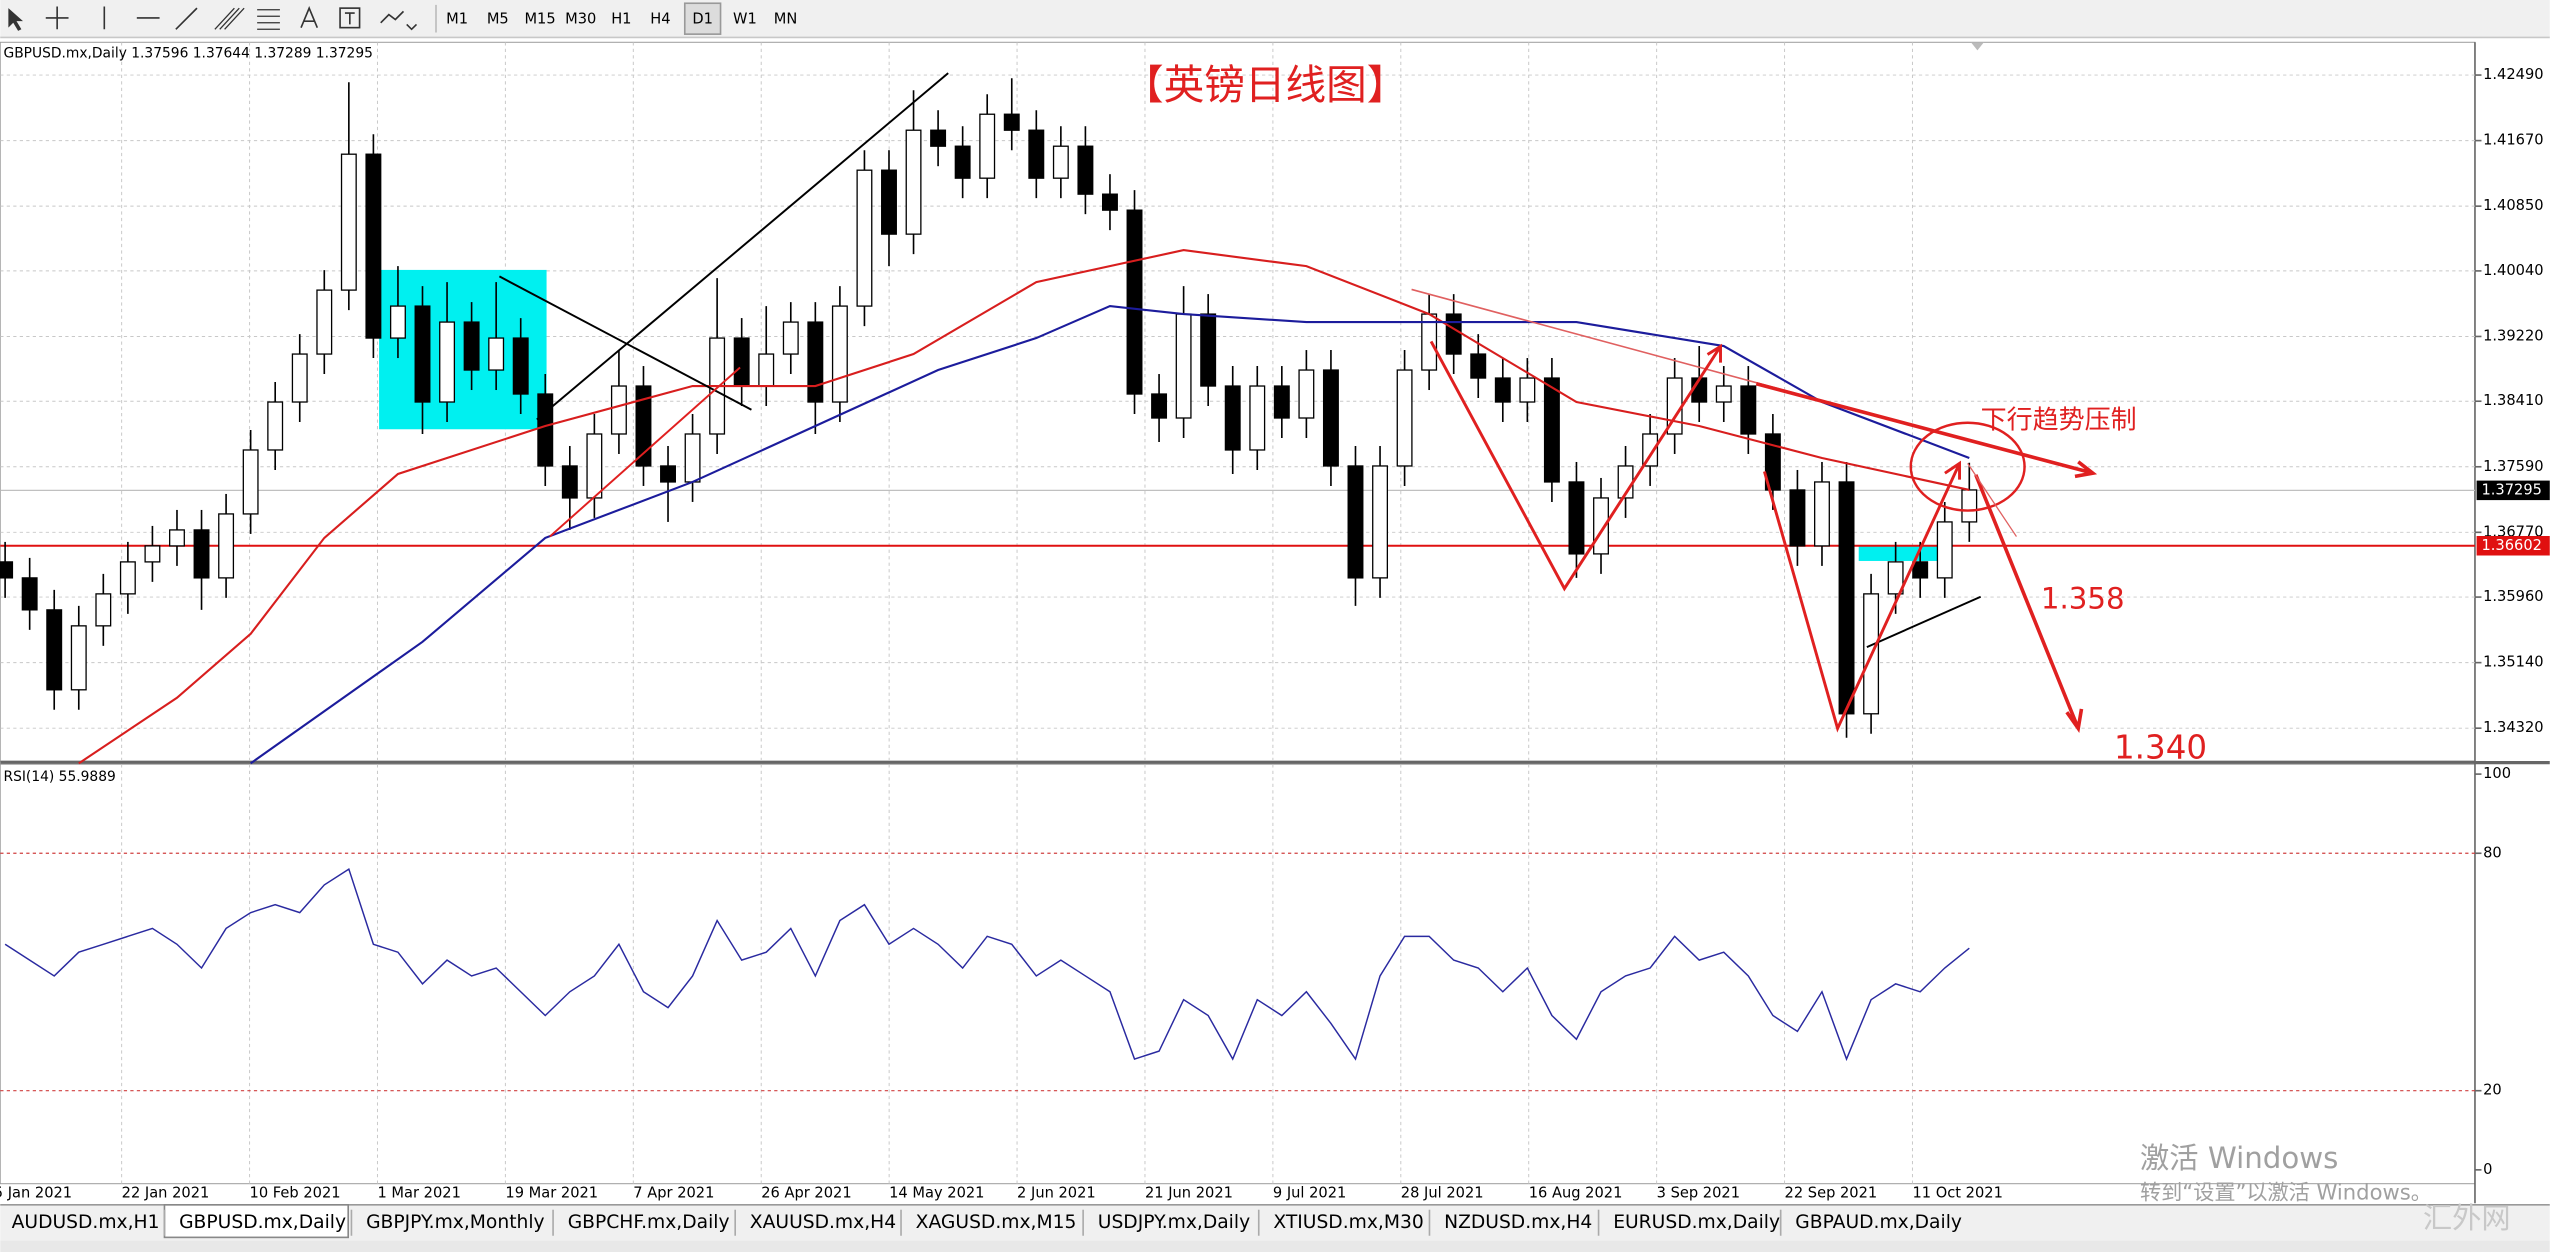  Describe the element at coordinates (86, 1222) in the screenshot. I see `chart-tab: AUDUSD.mx,H1` at that location.